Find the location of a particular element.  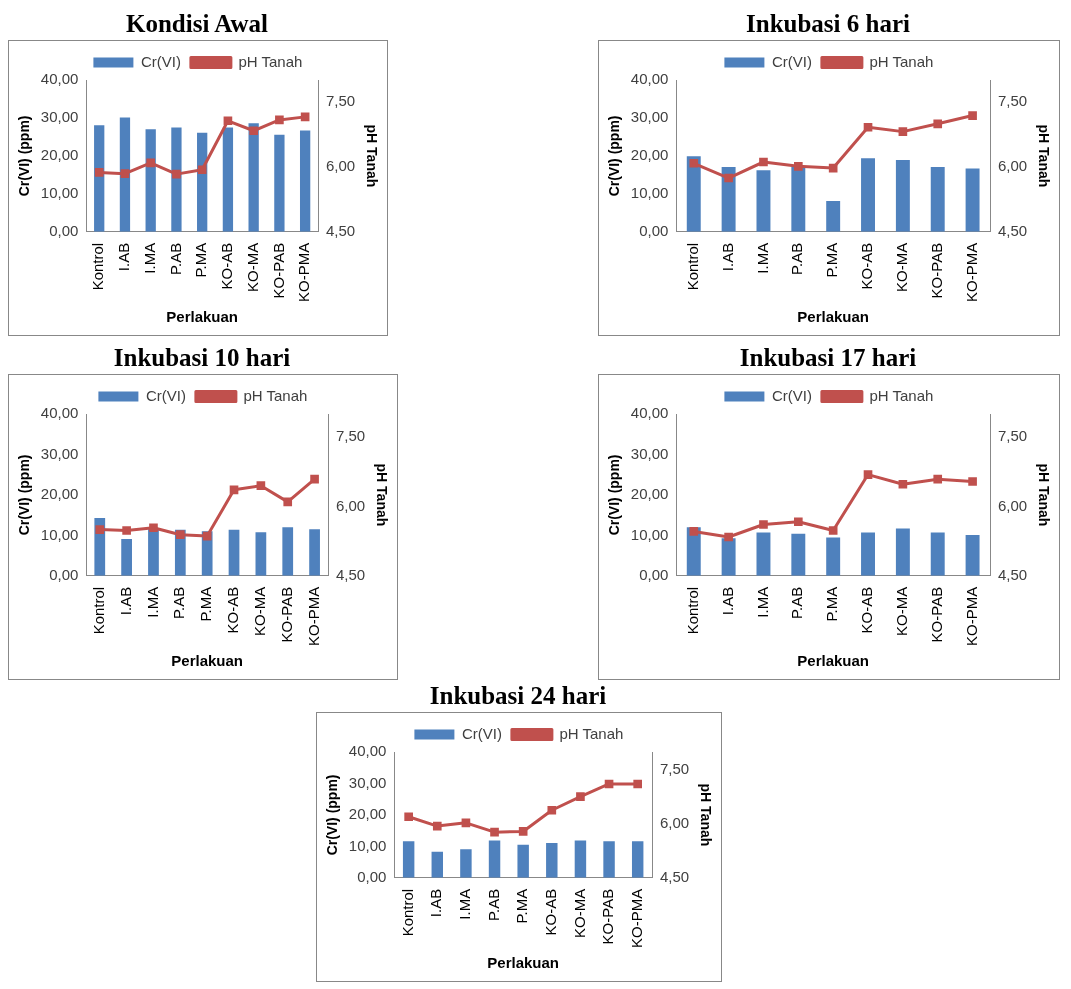

chart-title: Inkubasi 10 hari is located at coordinates (202, 358).